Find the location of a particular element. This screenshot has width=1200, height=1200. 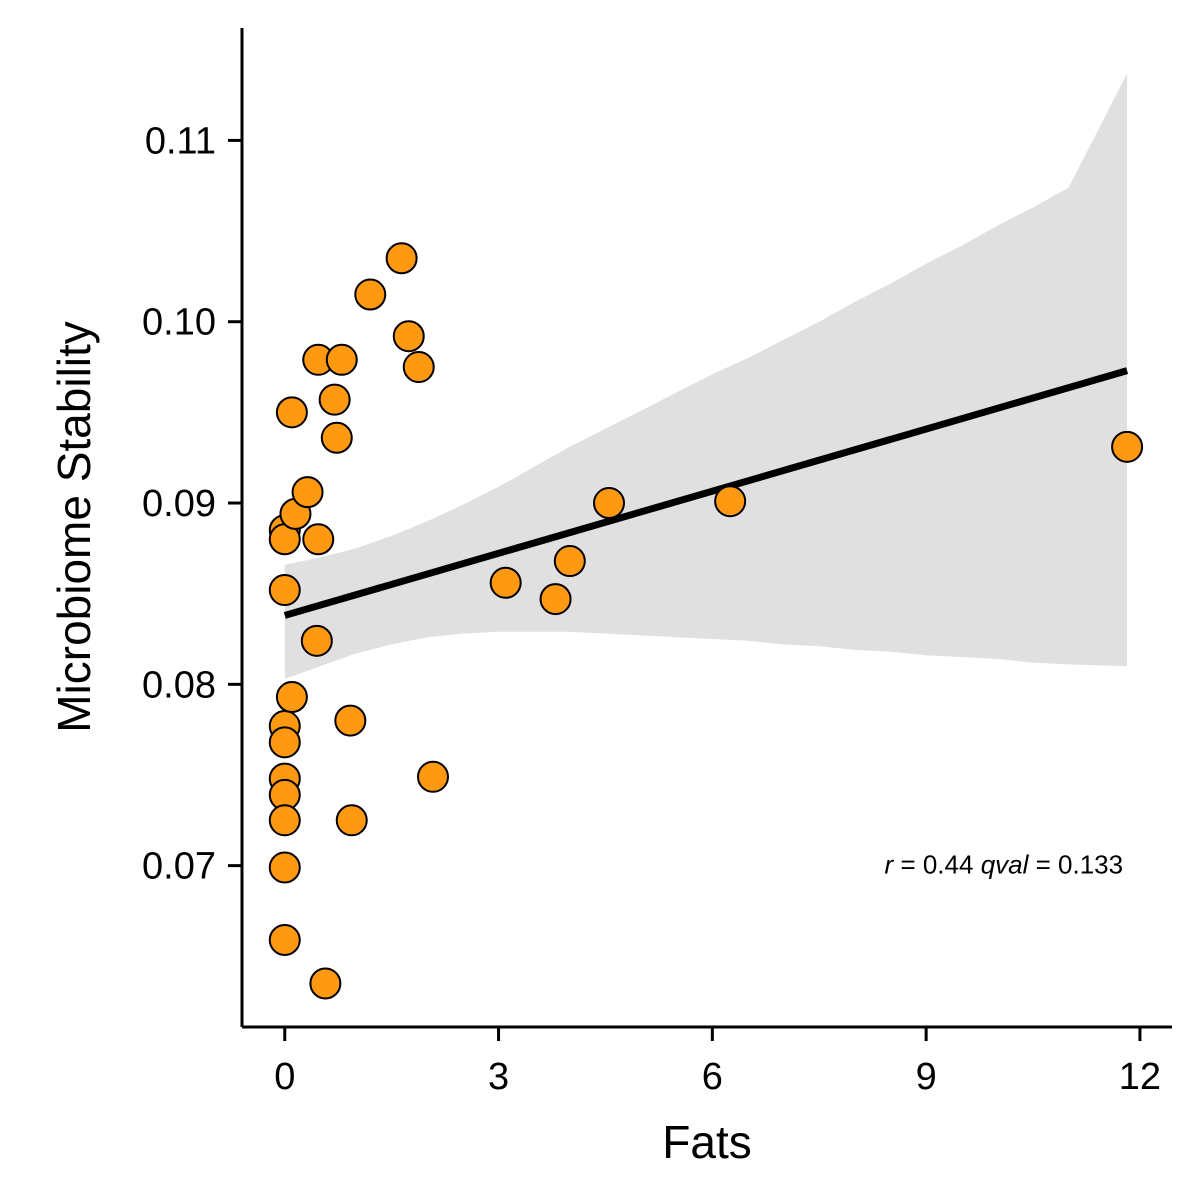

y-tick-label: 0.09 is located at coordinates (179, 504).